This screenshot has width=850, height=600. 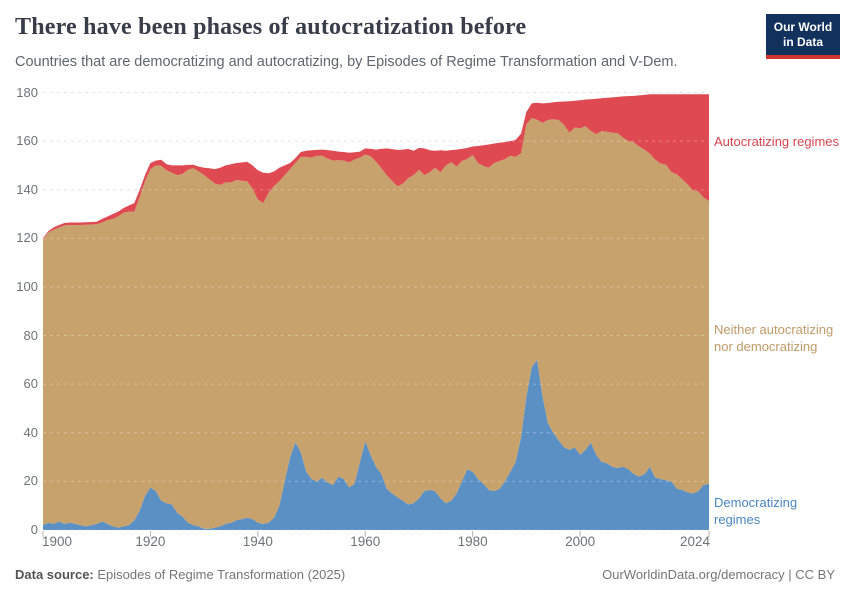 What do you see at coordinates (30, 335) in the screenshot?
I see `y-axis-label: 80` at bounding box center [30, 335].